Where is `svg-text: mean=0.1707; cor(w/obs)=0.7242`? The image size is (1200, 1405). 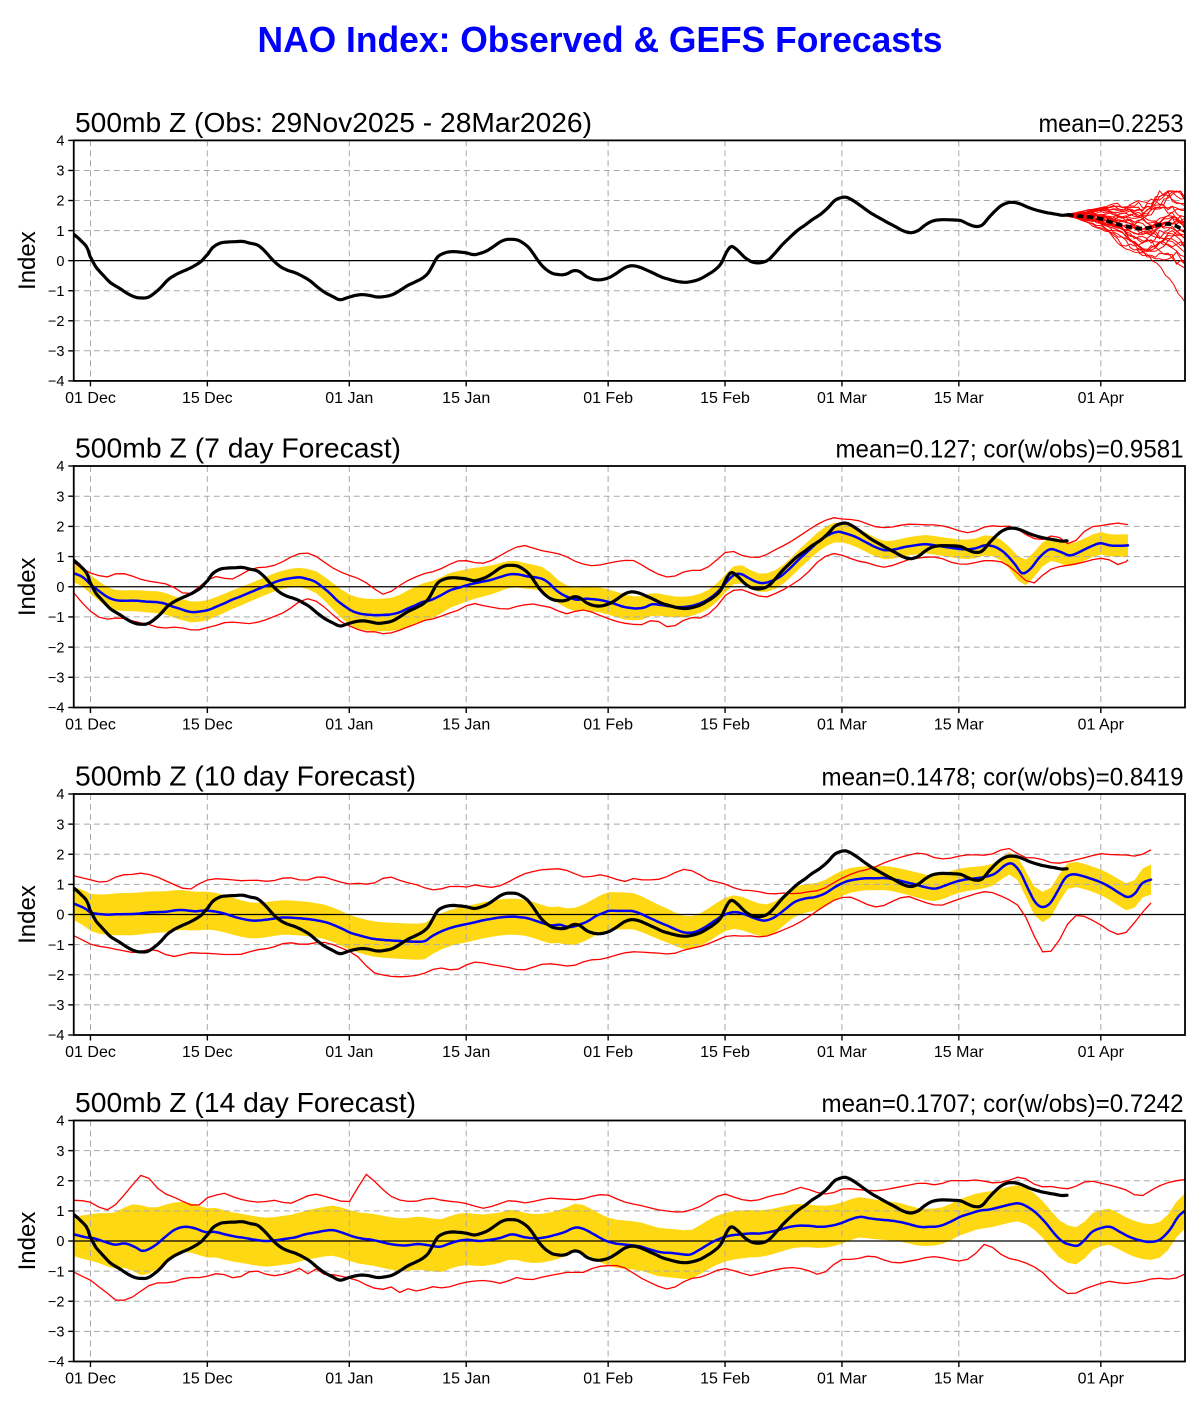 svg-text: mean=0.1707; cor(w/obs)=0.7242 is located at coordinates (1003, 1104).